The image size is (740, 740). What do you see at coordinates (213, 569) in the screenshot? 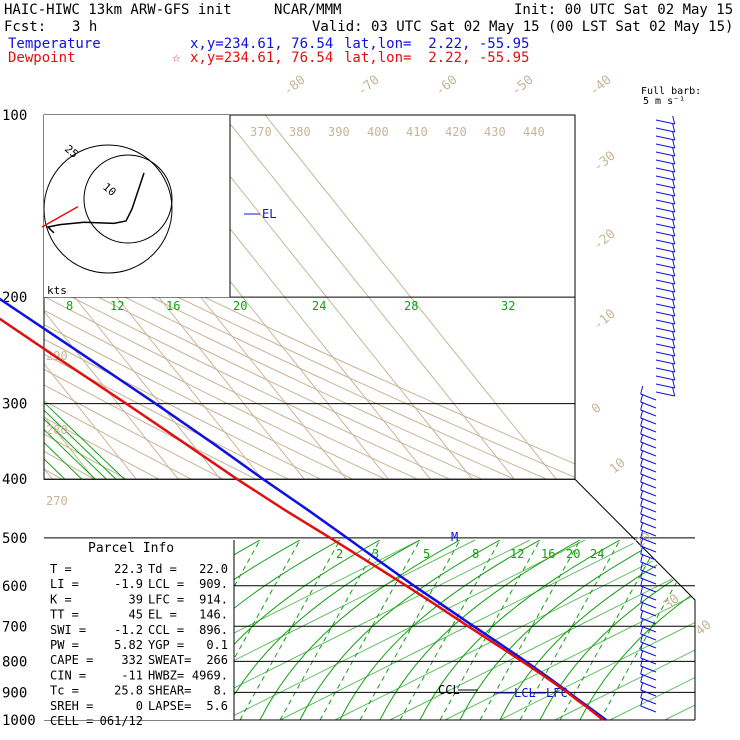
I see `parcel-info-cell: 22.0` at bounding box center [213, 569].